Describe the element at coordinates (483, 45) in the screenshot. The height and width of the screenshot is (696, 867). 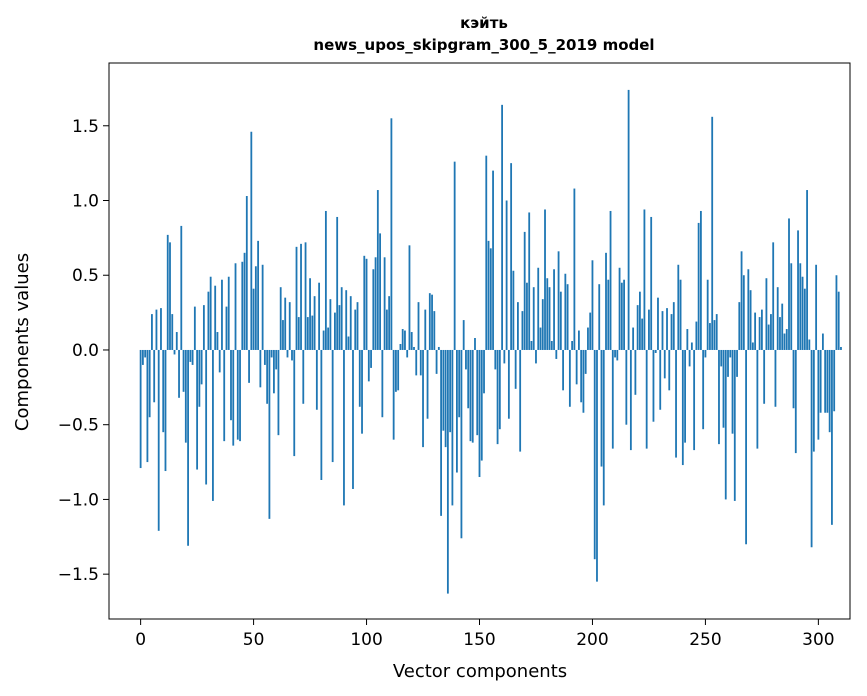
I see `chart-subtitle: news_upos_skipgram_300_5_2019 model` at that location.